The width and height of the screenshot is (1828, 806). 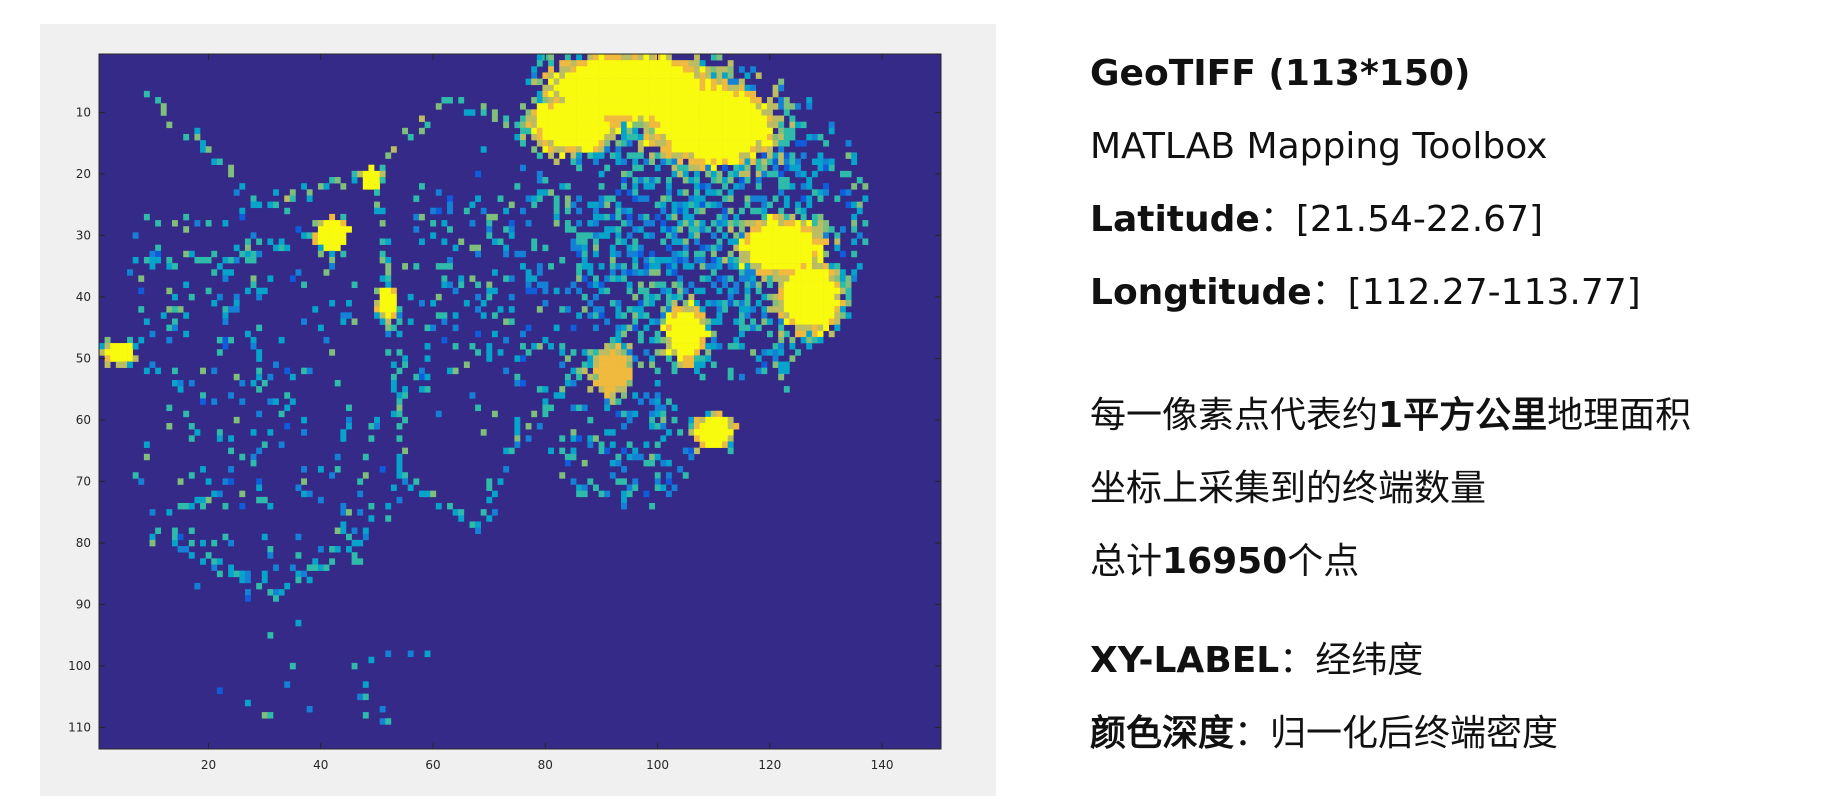 I want to click on xy-value: 经纬度, so click(x=1369, y=660).